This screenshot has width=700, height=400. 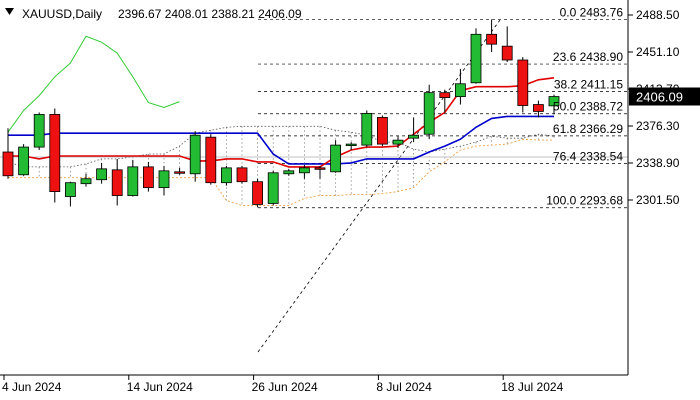 I want to click on last-price-label: 2406.09, so click(x=659, y=97).